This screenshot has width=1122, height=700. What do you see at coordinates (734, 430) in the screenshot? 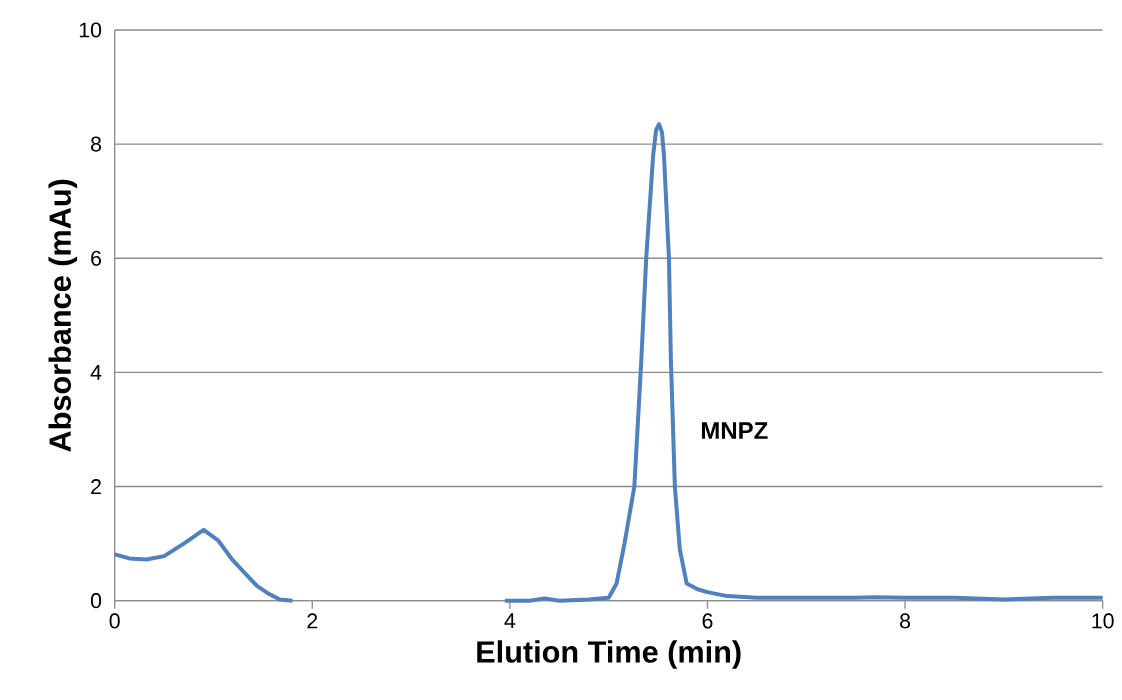
I see `annotation: MNPZ` at bounding box center [734, 430].